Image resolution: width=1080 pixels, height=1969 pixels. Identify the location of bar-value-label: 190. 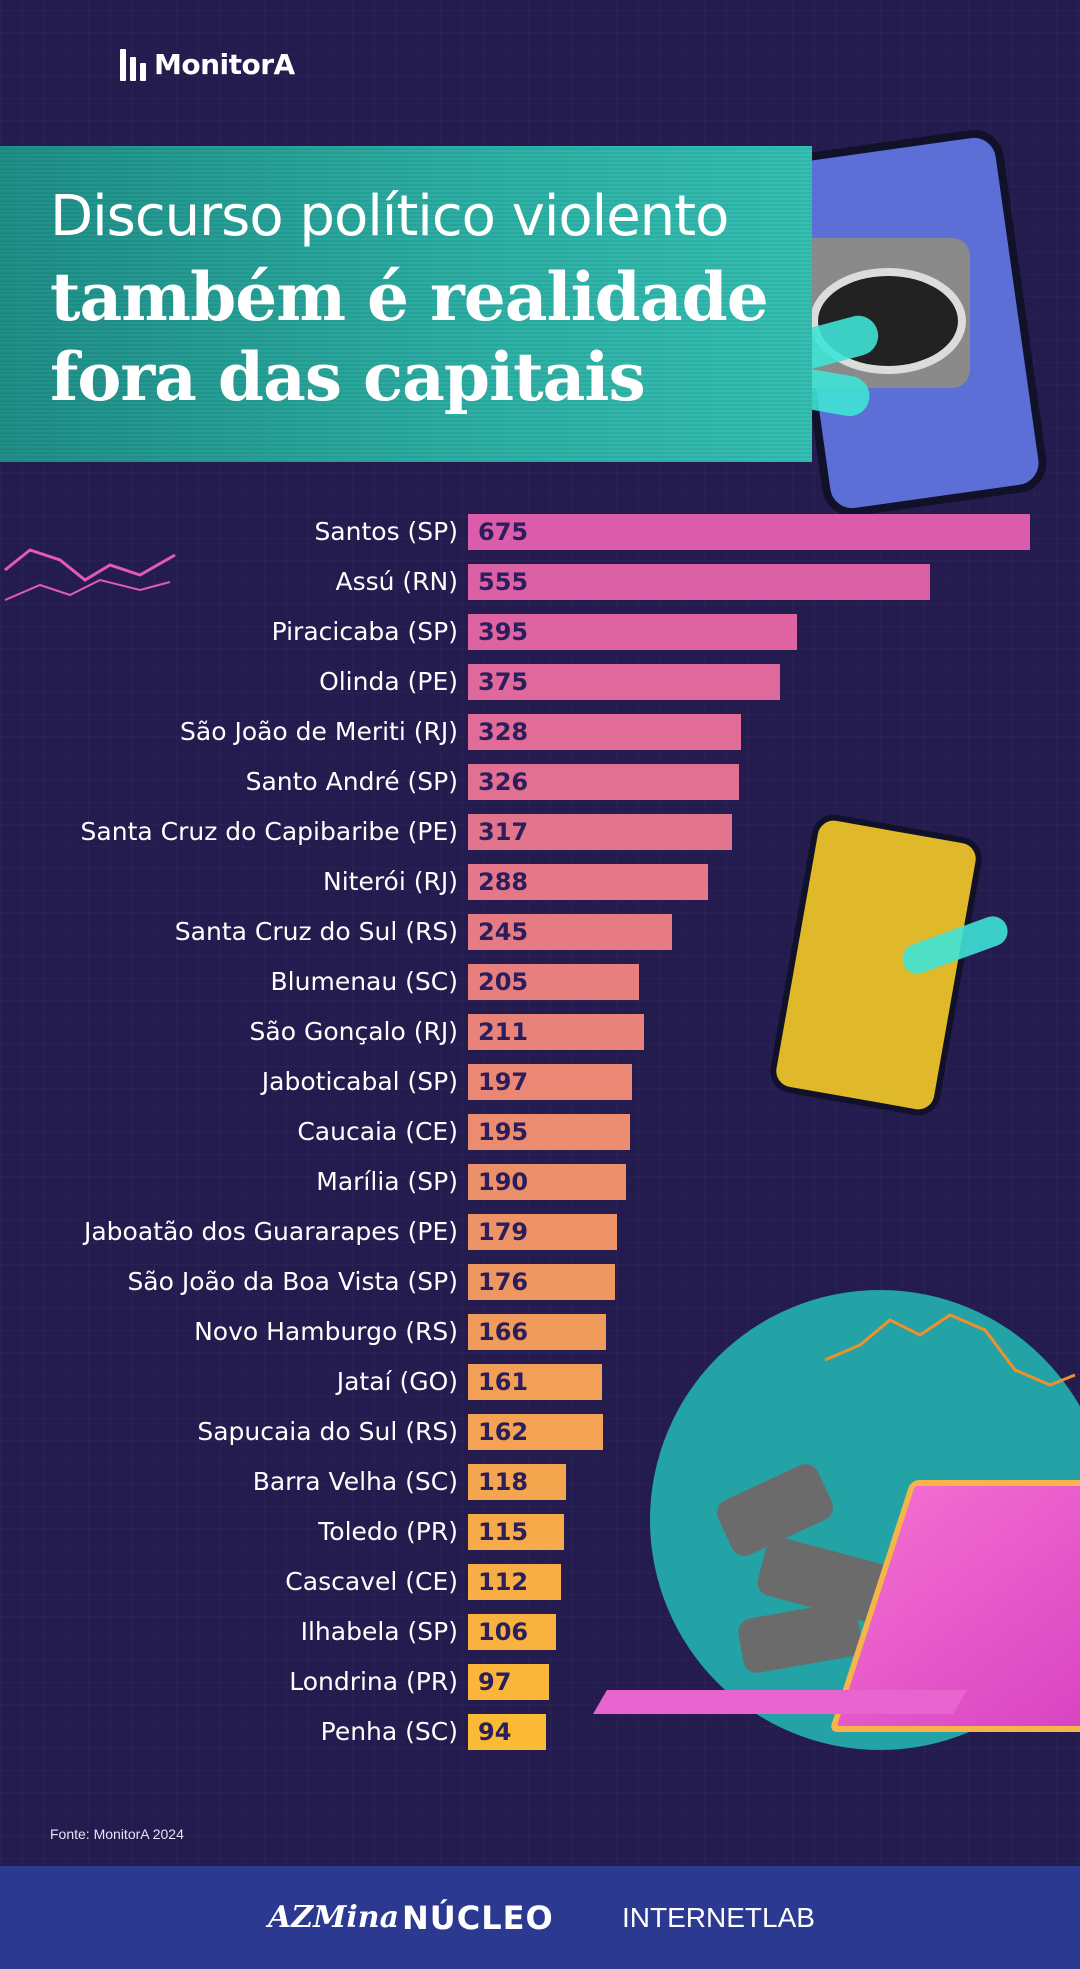
(503, 1182).